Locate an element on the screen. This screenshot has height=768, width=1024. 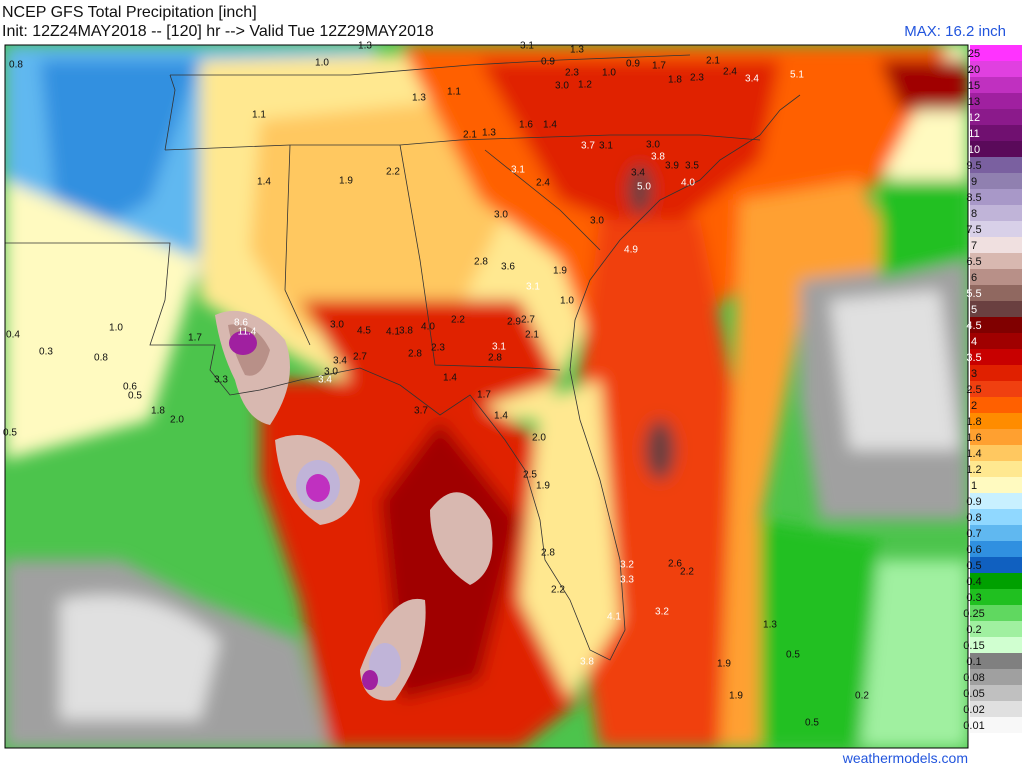
colorbar-label: 0.3 is located at coordinates (973, 598).